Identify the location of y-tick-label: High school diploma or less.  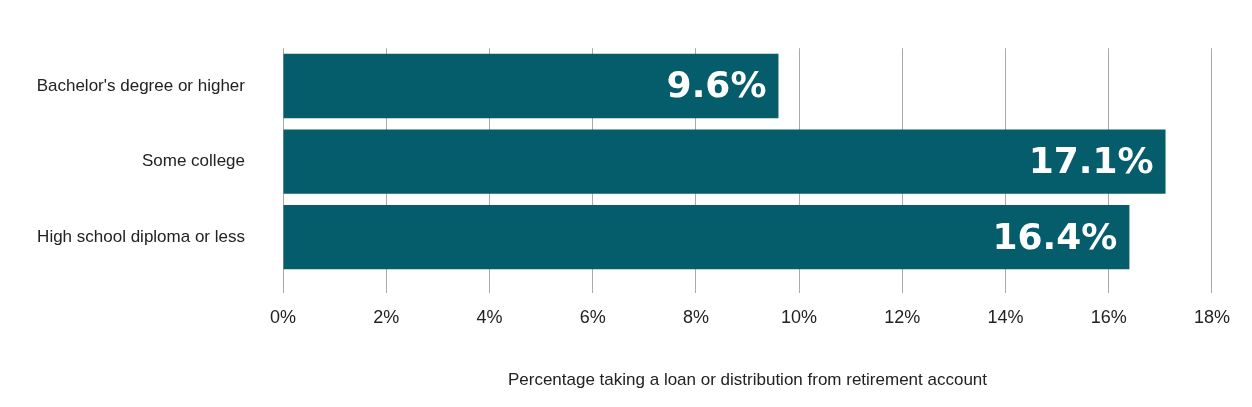
(141, 236).